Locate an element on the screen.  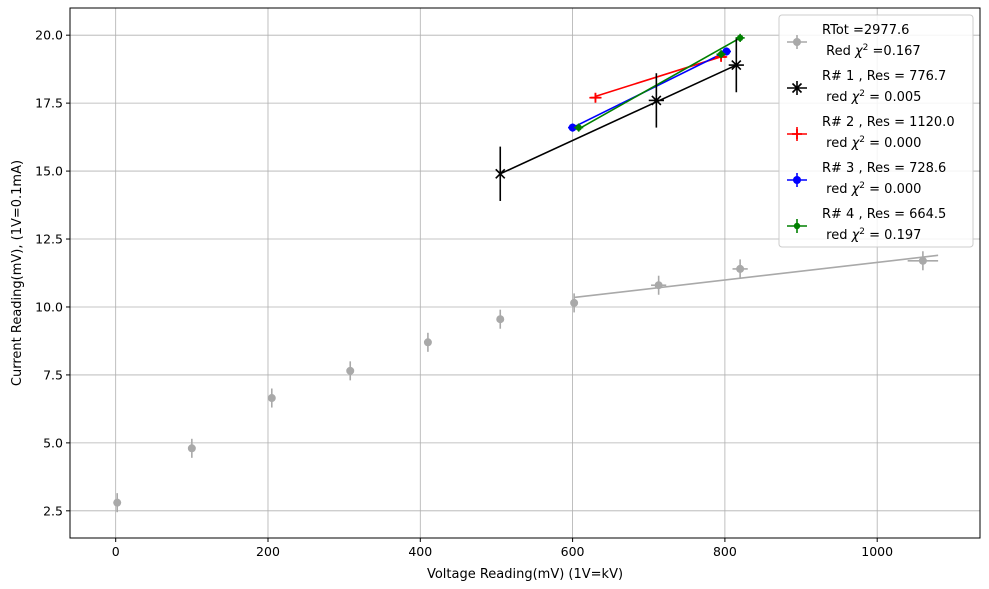
x-tick-label: 400 is located at coordinates (420, 551).